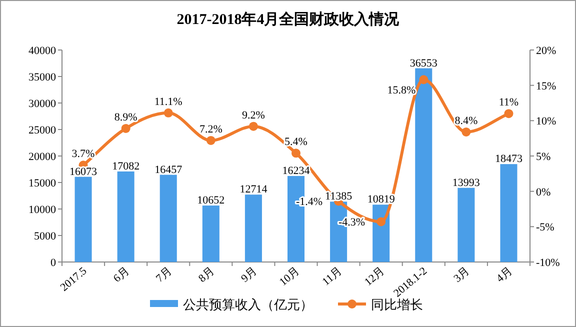  What do you see at coordinates (164, 275) in the screenshot?
I see `x-tick-label: 7月` at bounding box center [164, 275].